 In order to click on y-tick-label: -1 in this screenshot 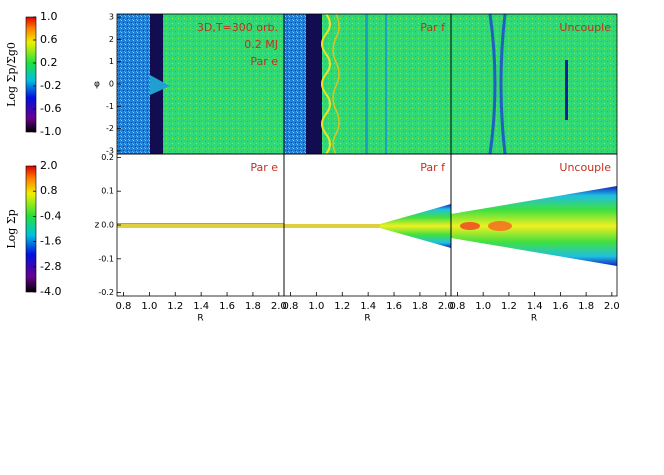, I will do `click(110, 106)`.